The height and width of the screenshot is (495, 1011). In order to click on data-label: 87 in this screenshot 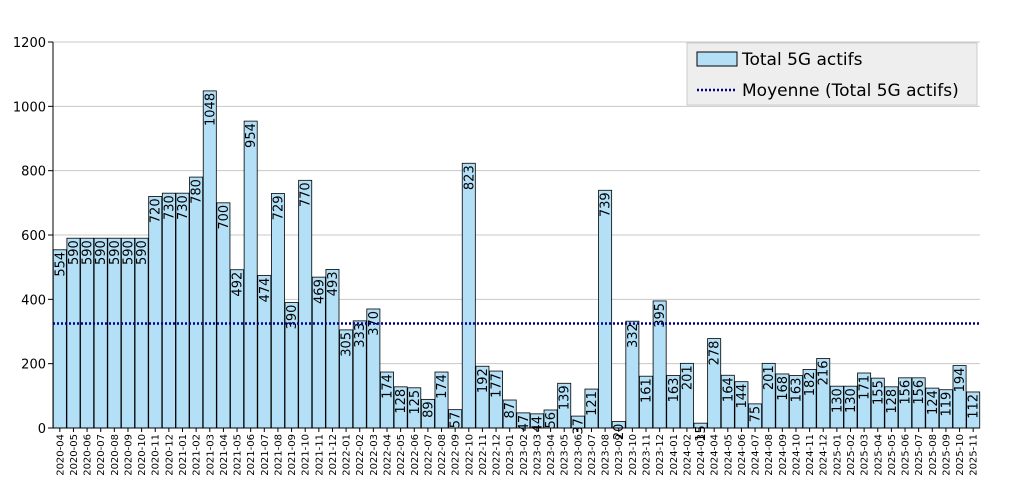, I will do `click(510, 410)`.